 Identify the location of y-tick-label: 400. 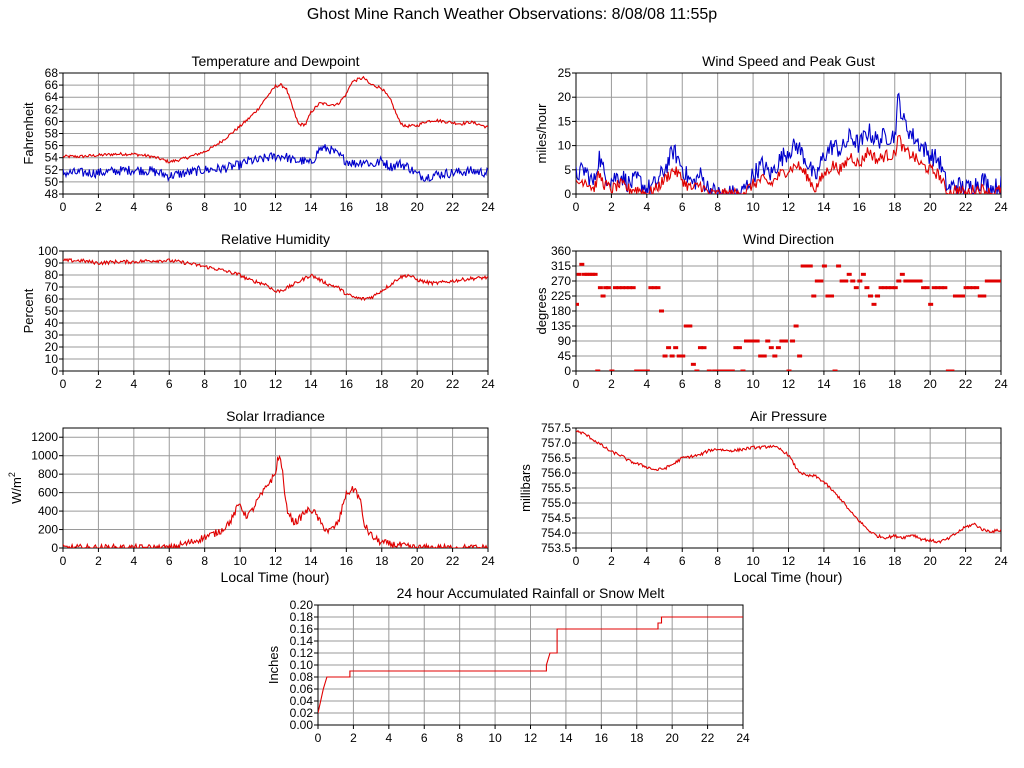
(48, 511).